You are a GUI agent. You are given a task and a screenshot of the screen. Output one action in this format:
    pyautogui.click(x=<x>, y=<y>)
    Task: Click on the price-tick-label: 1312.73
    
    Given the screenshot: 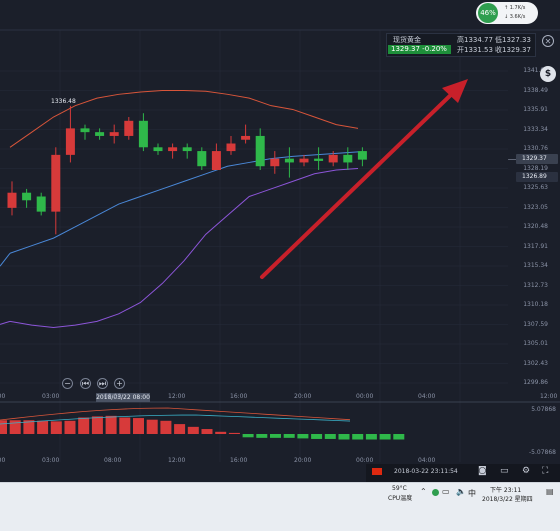 What is the action you would take?
    pyautogui.click(x=535, y=285)
    